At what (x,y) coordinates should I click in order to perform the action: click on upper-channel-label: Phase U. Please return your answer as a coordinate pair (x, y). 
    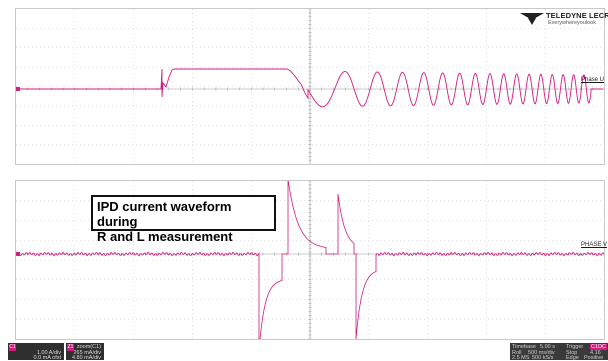
    Looking at the image, I should click on (593, 80).